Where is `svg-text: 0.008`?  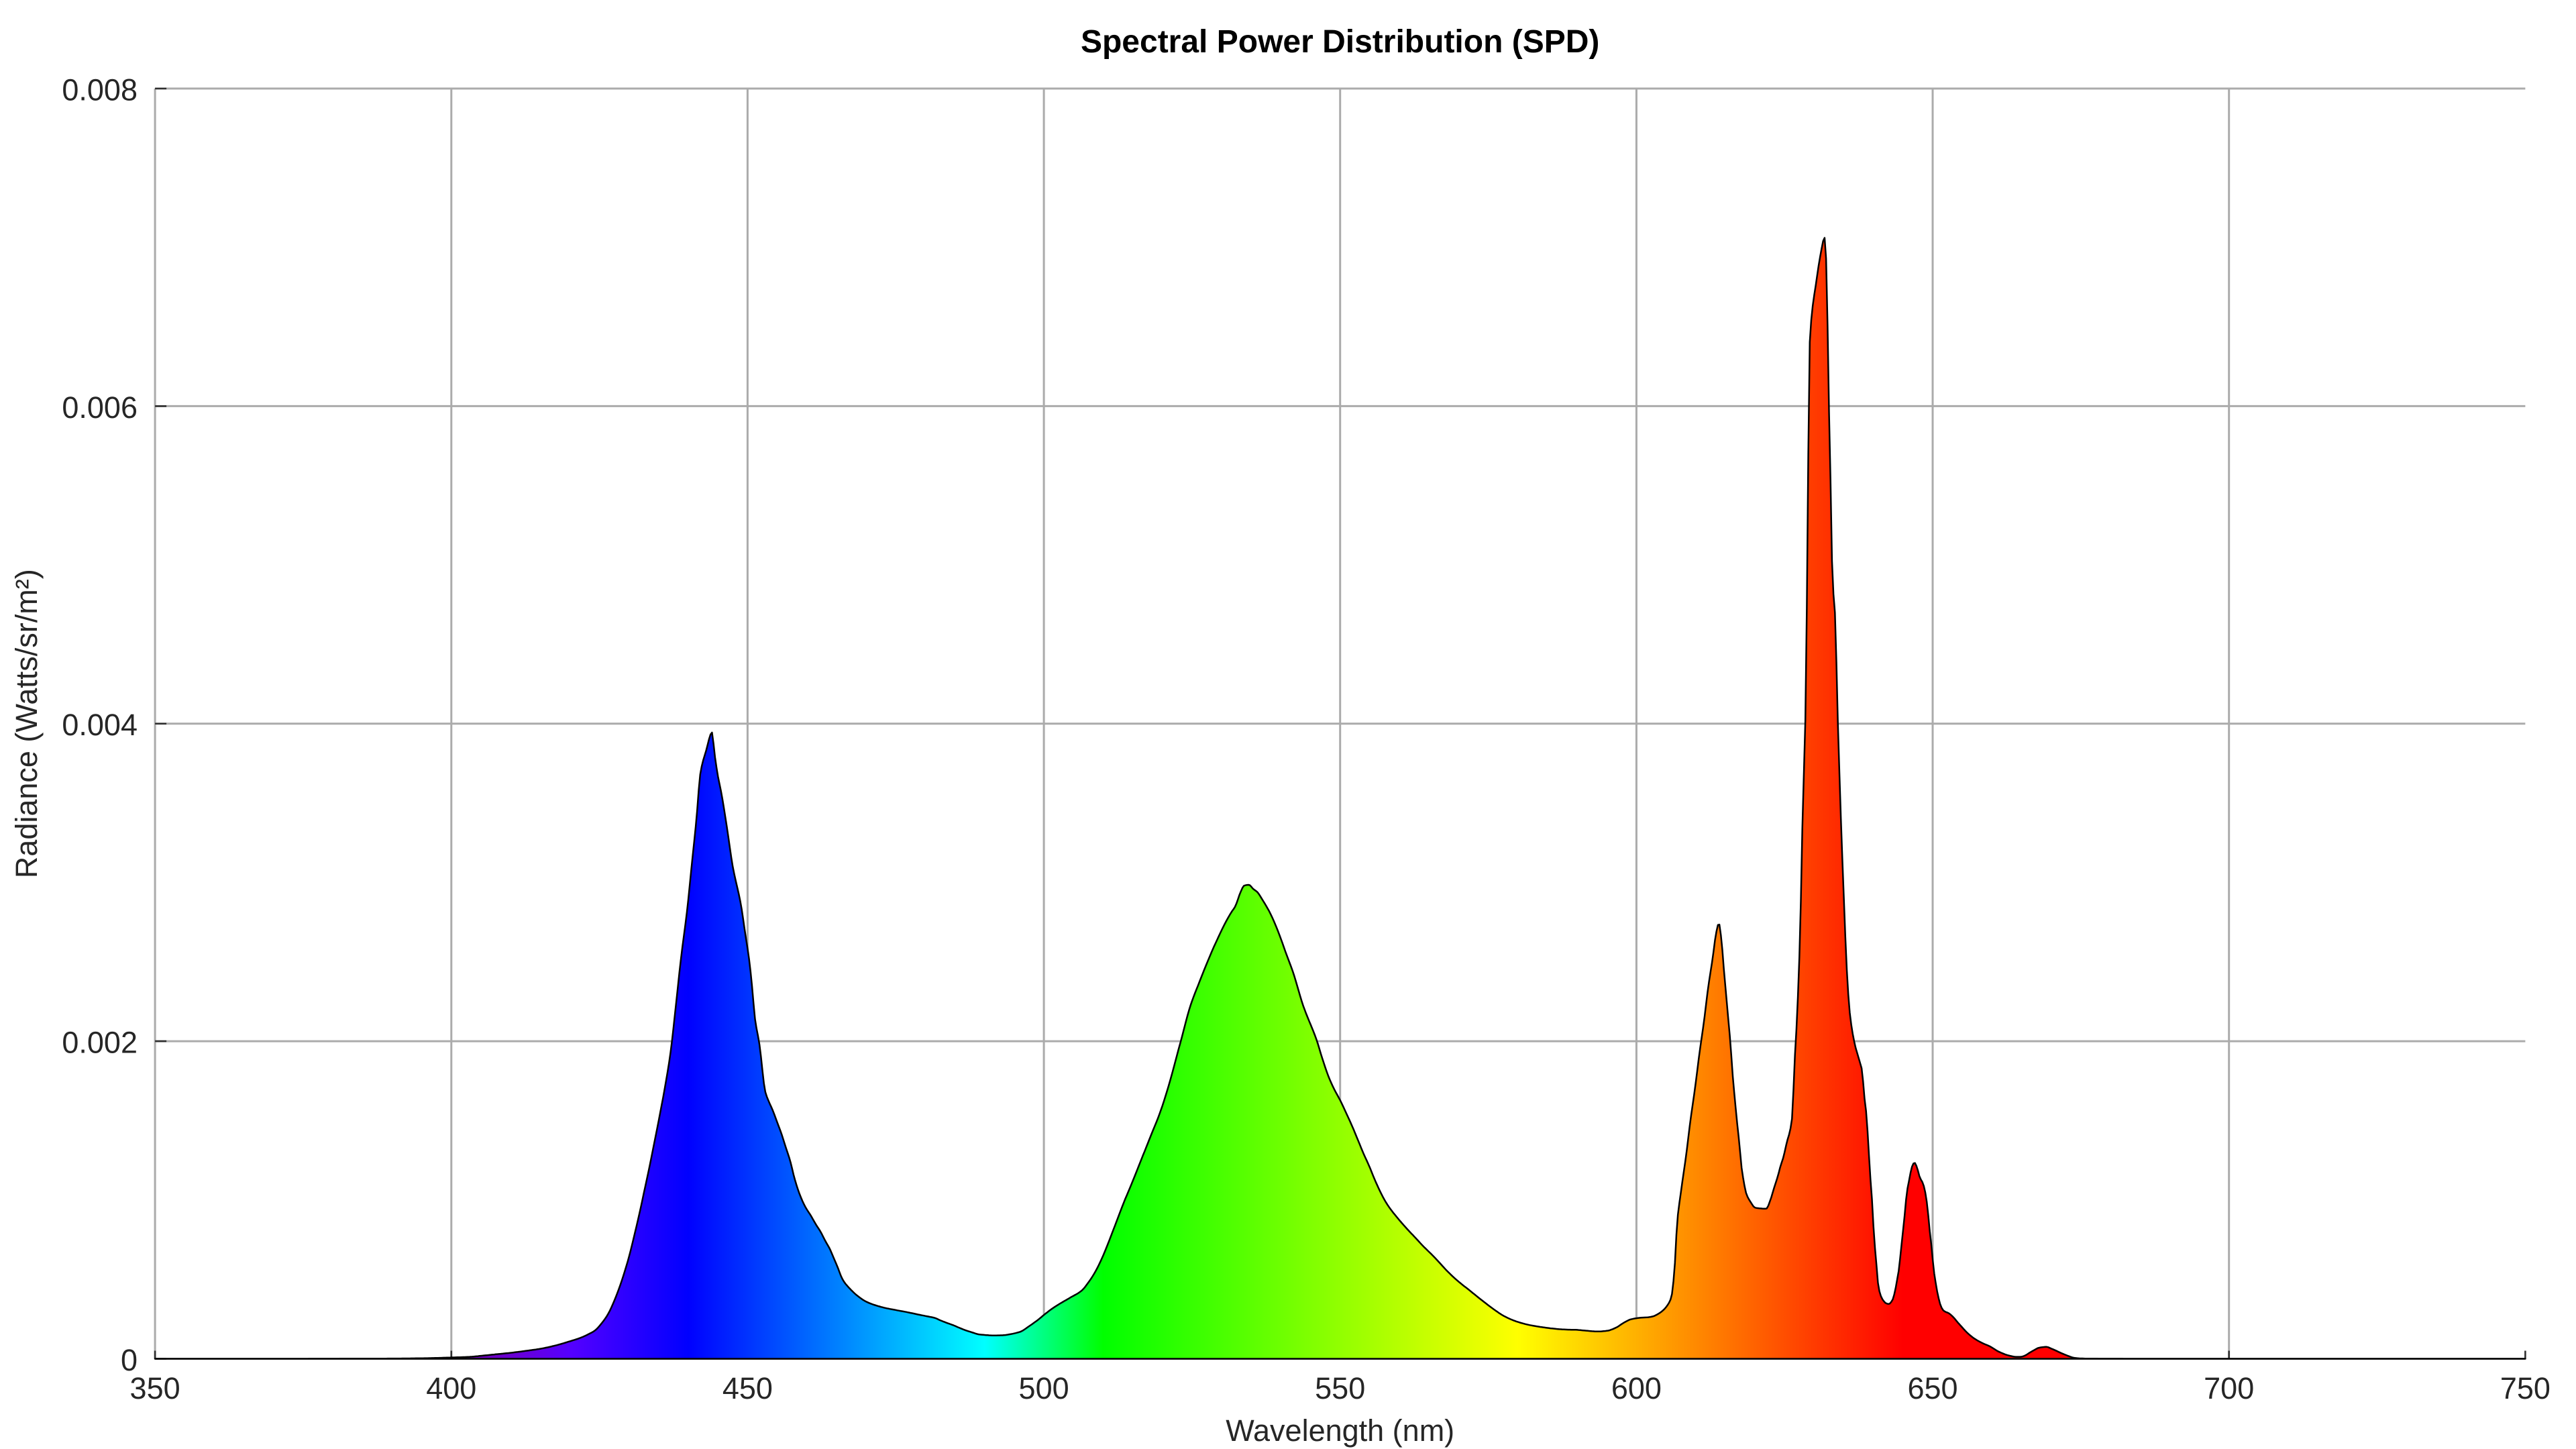 svg-text: 0.008 is located at coordinates (100, 90).